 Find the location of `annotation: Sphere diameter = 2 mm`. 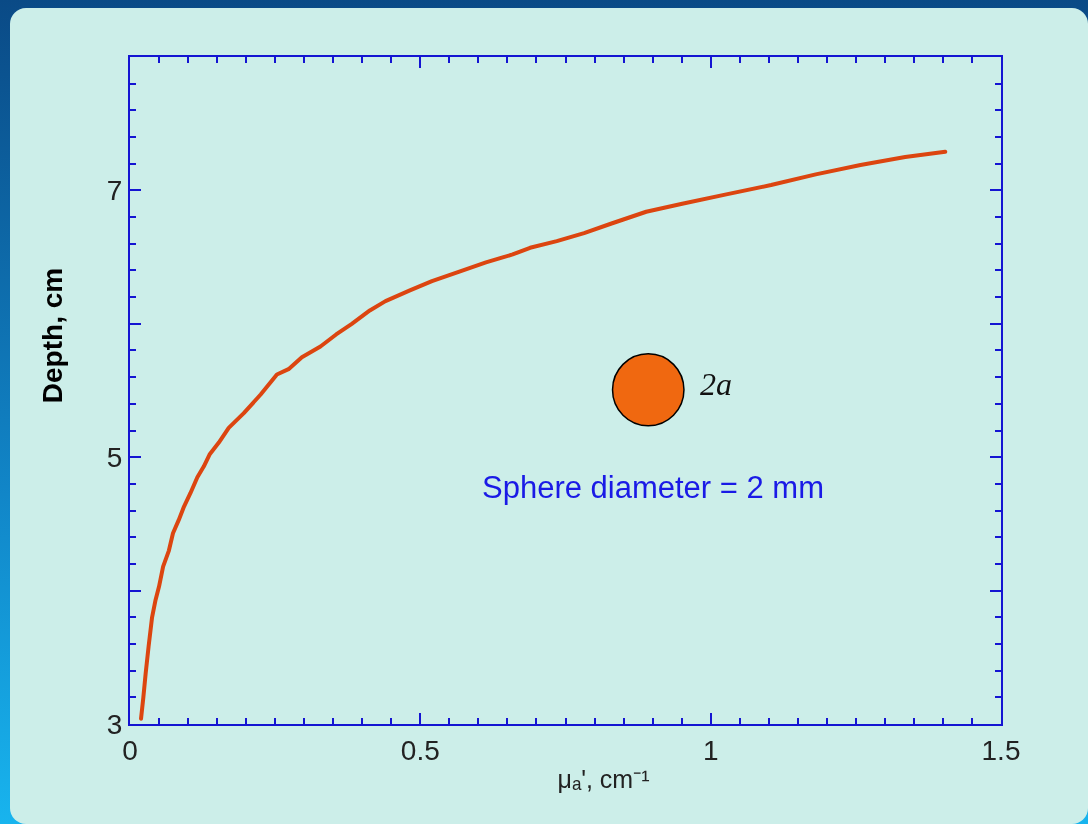

annotation: Sphere diameter = 2 mm is located at coordinates (653, 487).